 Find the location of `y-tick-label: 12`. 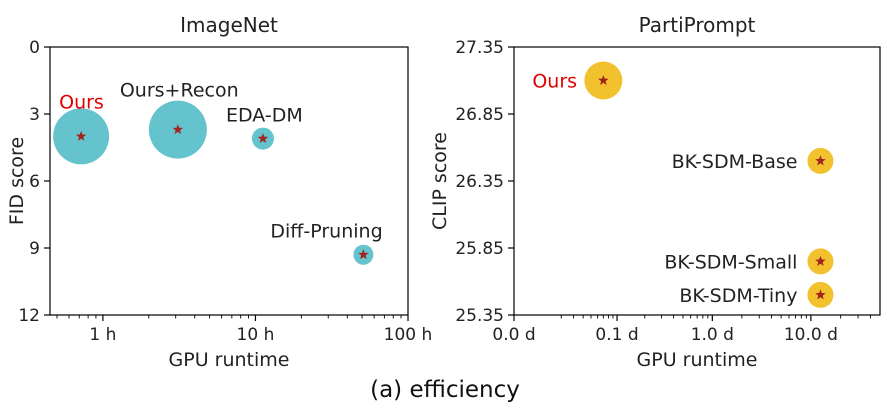

y-tick-label: 12 is located at coordinates (29, 316).